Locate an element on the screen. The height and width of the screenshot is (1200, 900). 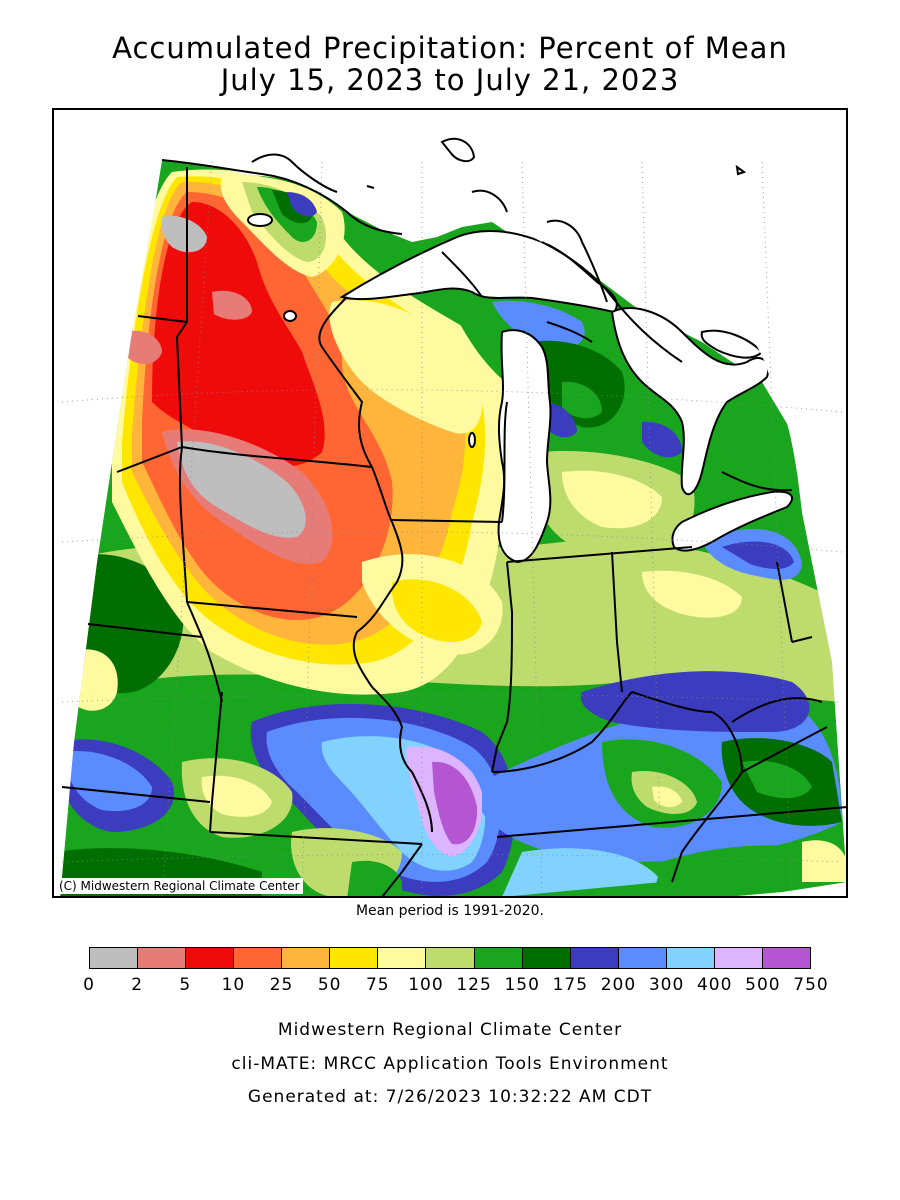
mean-period-note: Mean period is 1991-2020. is located at coordinates (450, 911).